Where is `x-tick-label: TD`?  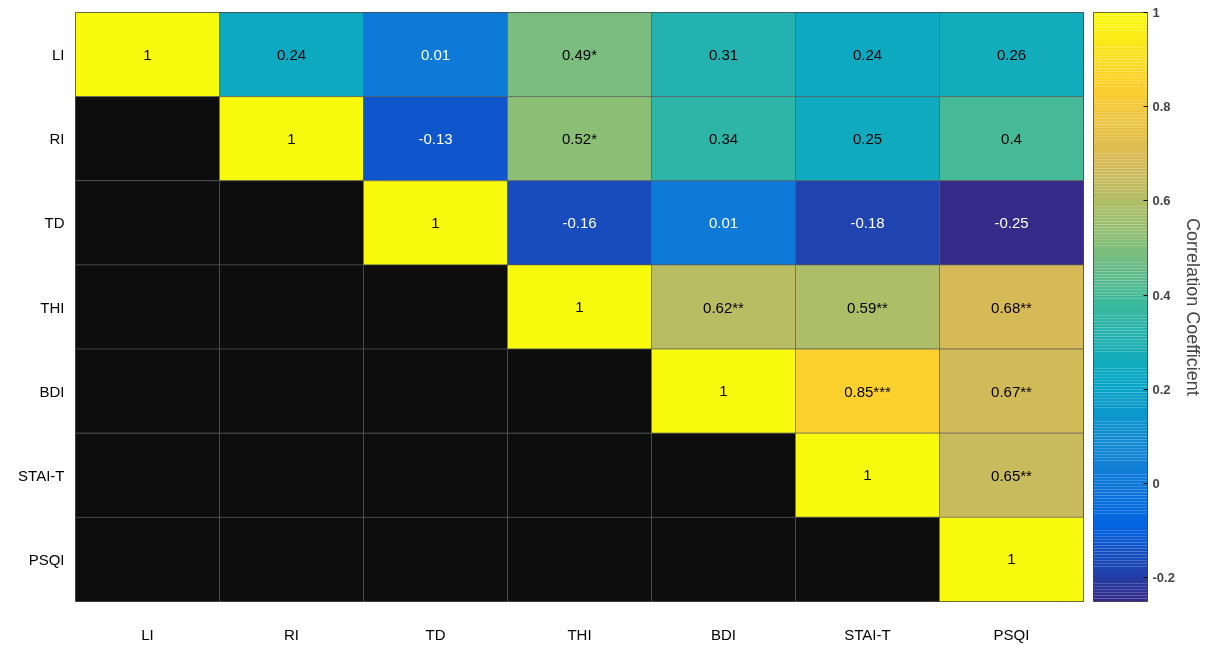
x-tick-label: TD is located at coordinates (435, 634).